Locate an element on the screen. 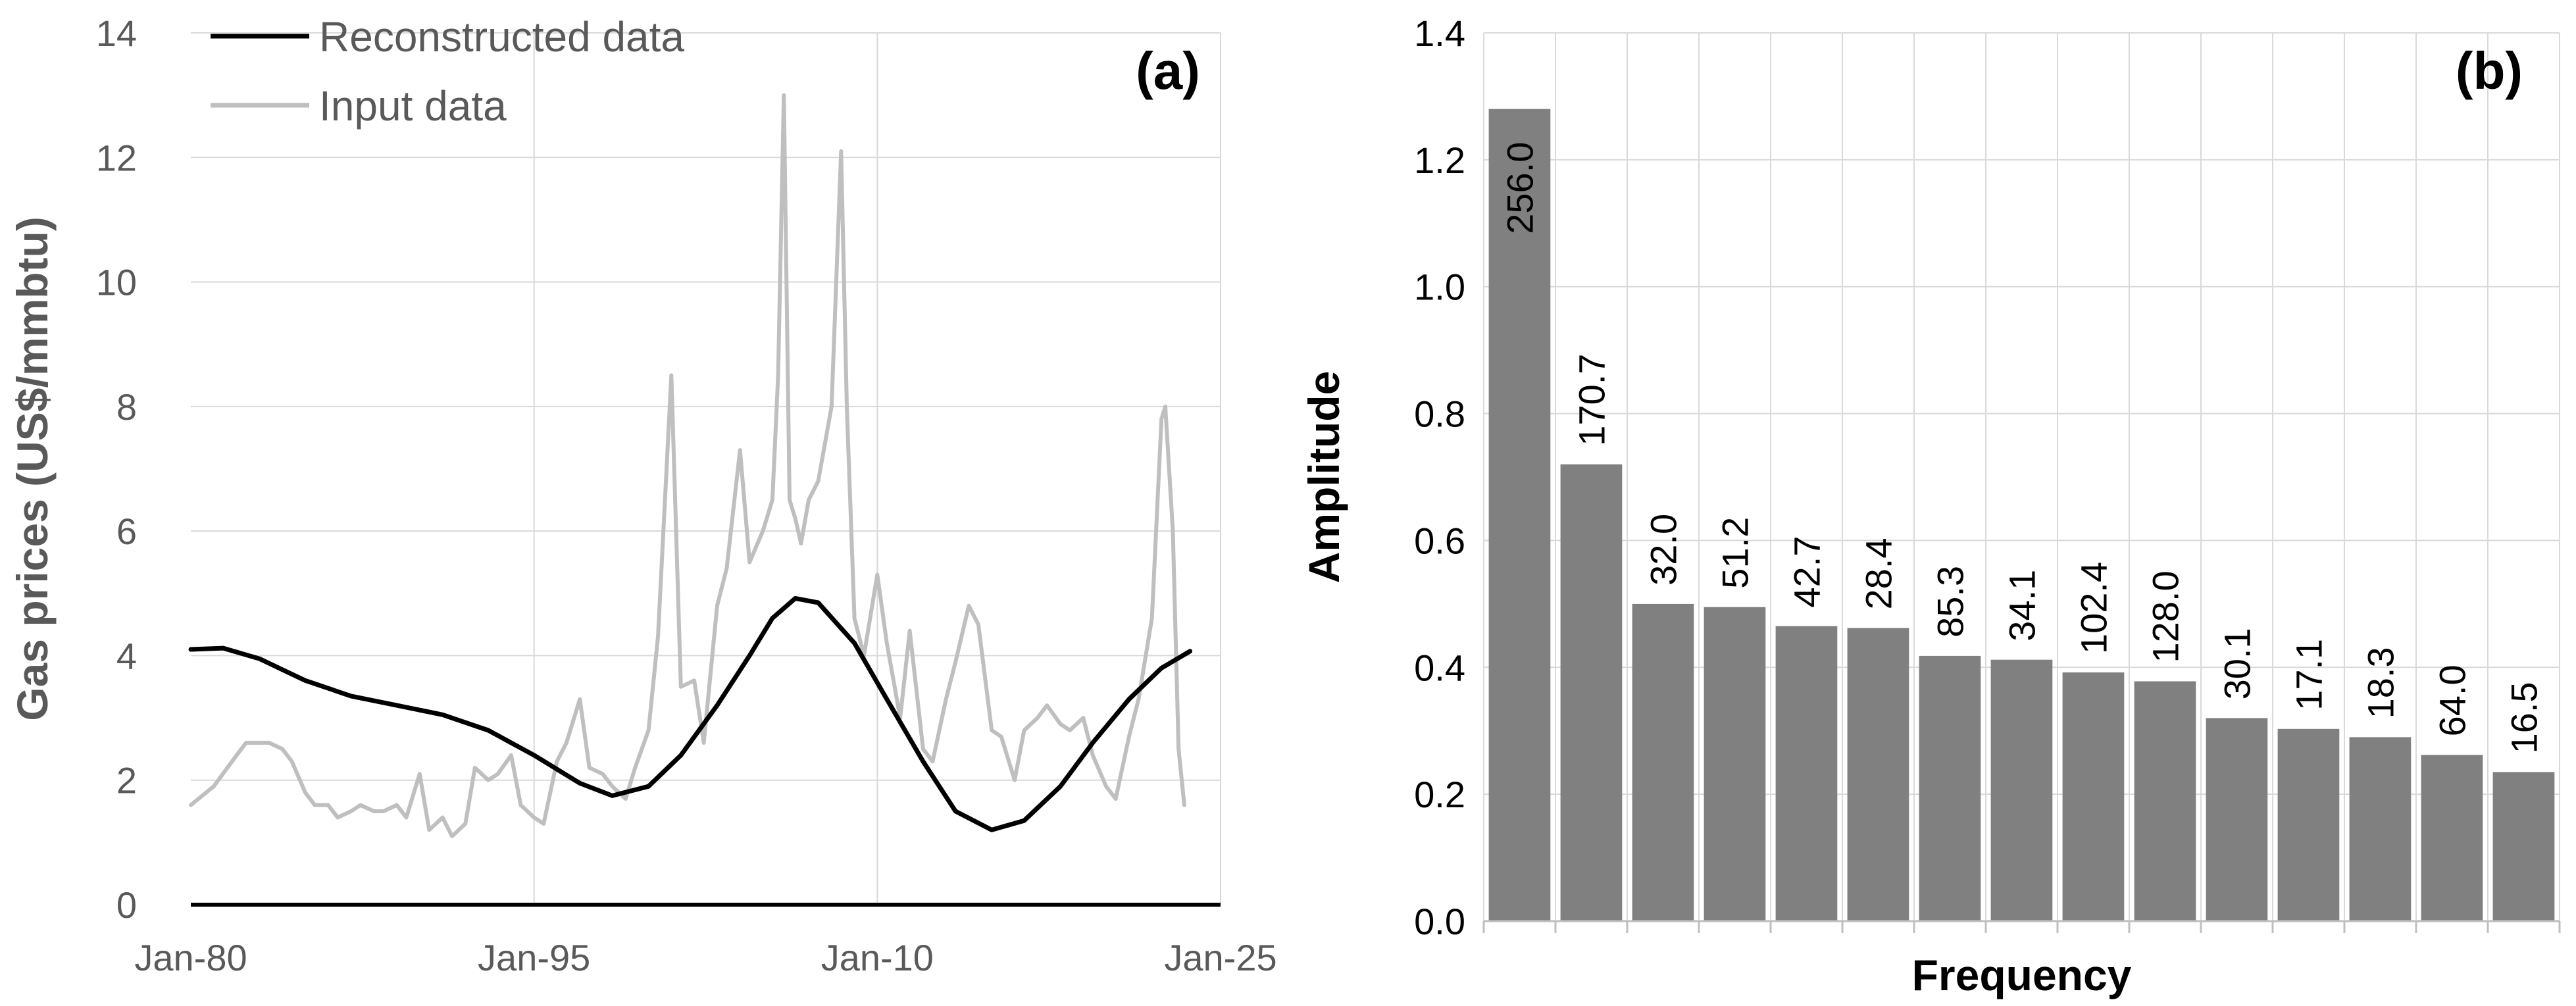  panel-b-y-tick-label: 0.2 is located at coordinates (1439, 794).